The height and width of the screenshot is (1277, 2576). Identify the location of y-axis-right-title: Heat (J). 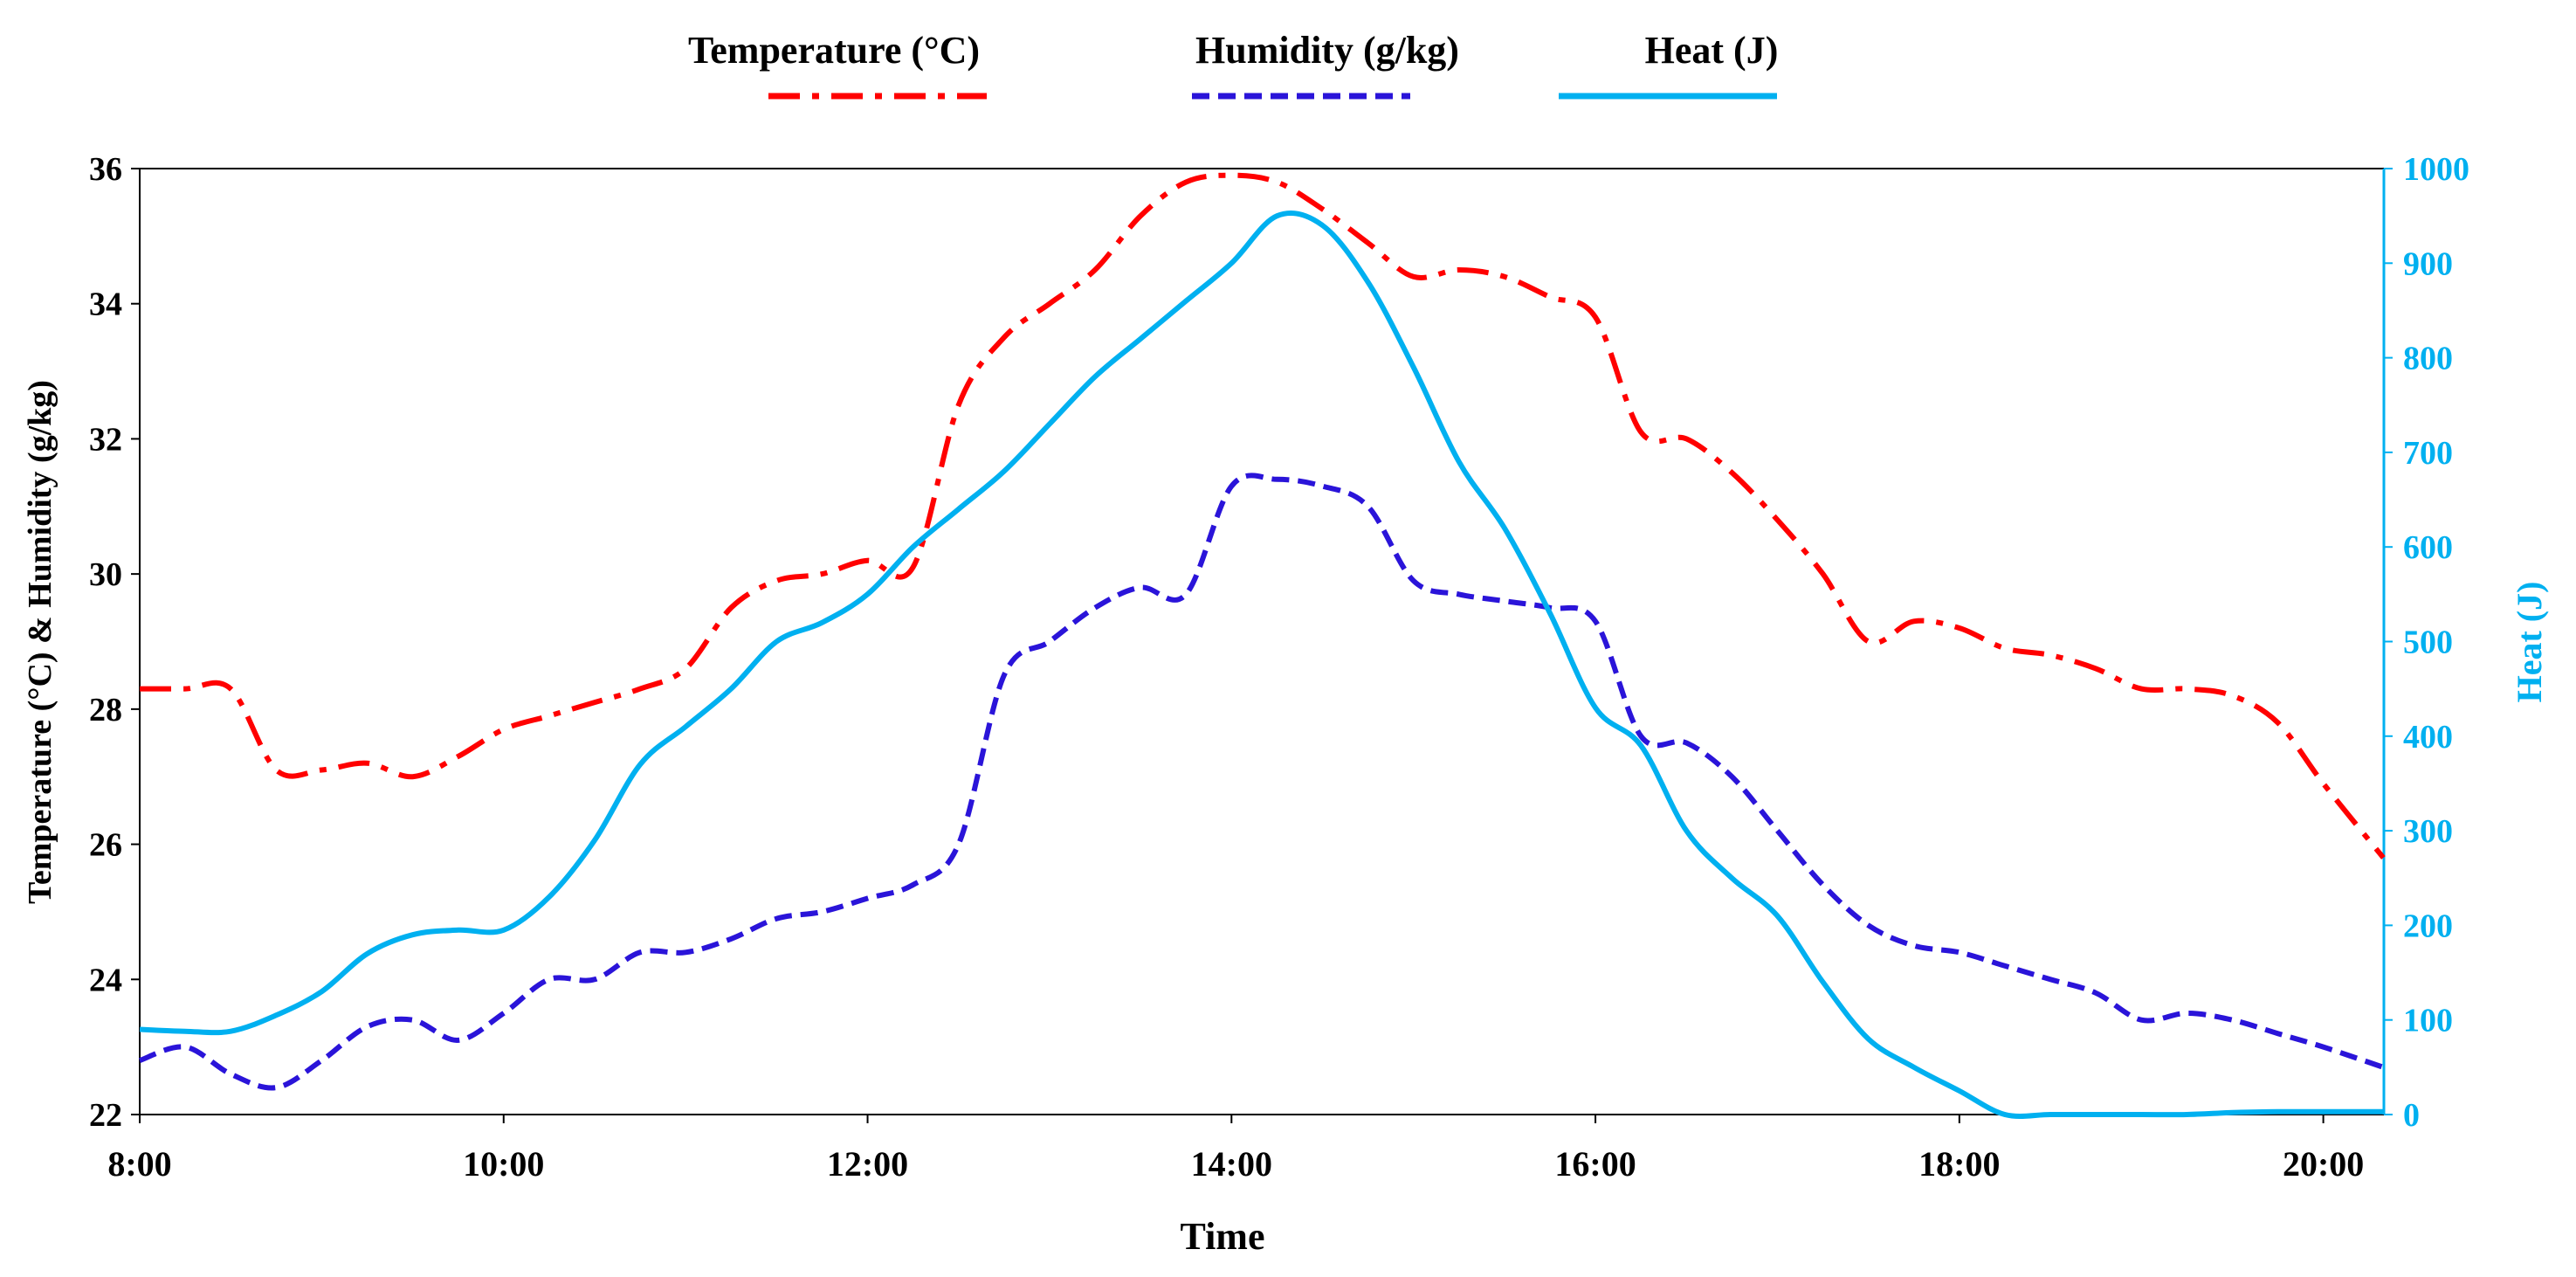
(2529, 643).